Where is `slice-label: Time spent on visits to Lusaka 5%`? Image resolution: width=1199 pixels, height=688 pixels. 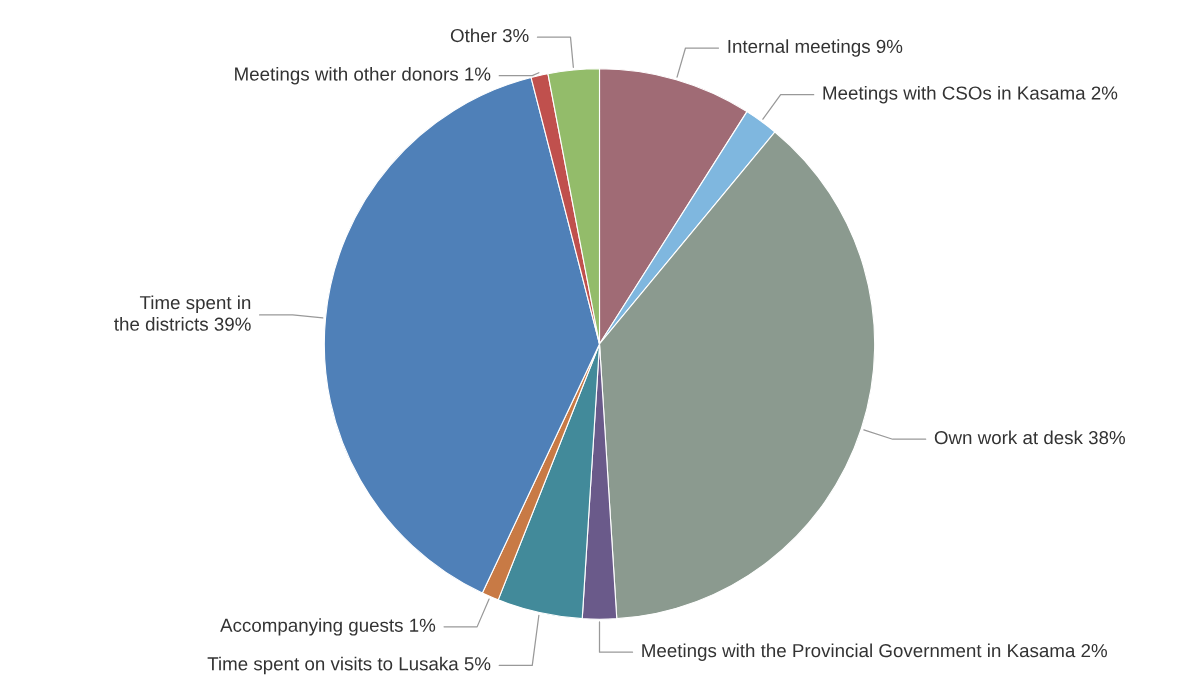 slice-label: Time spent on visits to Lusaka 5% is located at coordinates (349, 665).